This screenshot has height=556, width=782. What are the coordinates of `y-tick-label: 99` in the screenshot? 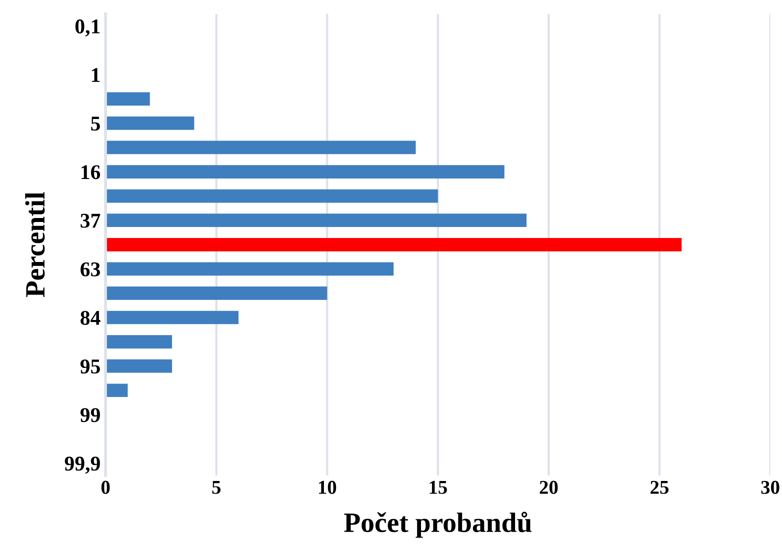 It's located at (90, 415).